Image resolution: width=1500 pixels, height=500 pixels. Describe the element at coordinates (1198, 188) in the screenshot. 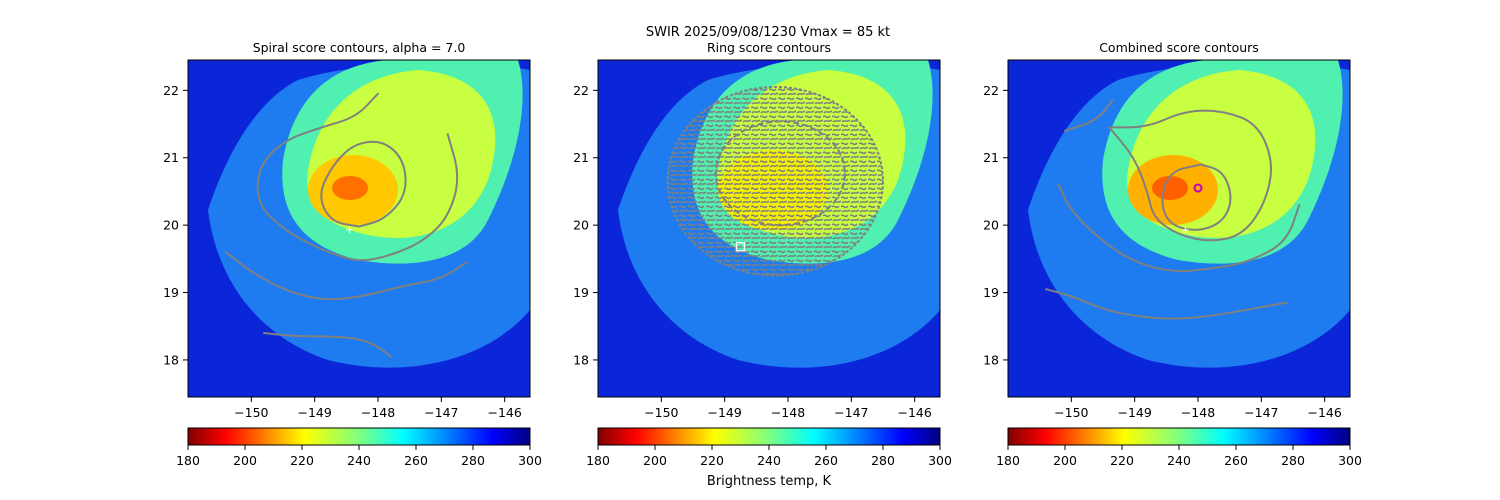

I see `best-center-marker` at that location.